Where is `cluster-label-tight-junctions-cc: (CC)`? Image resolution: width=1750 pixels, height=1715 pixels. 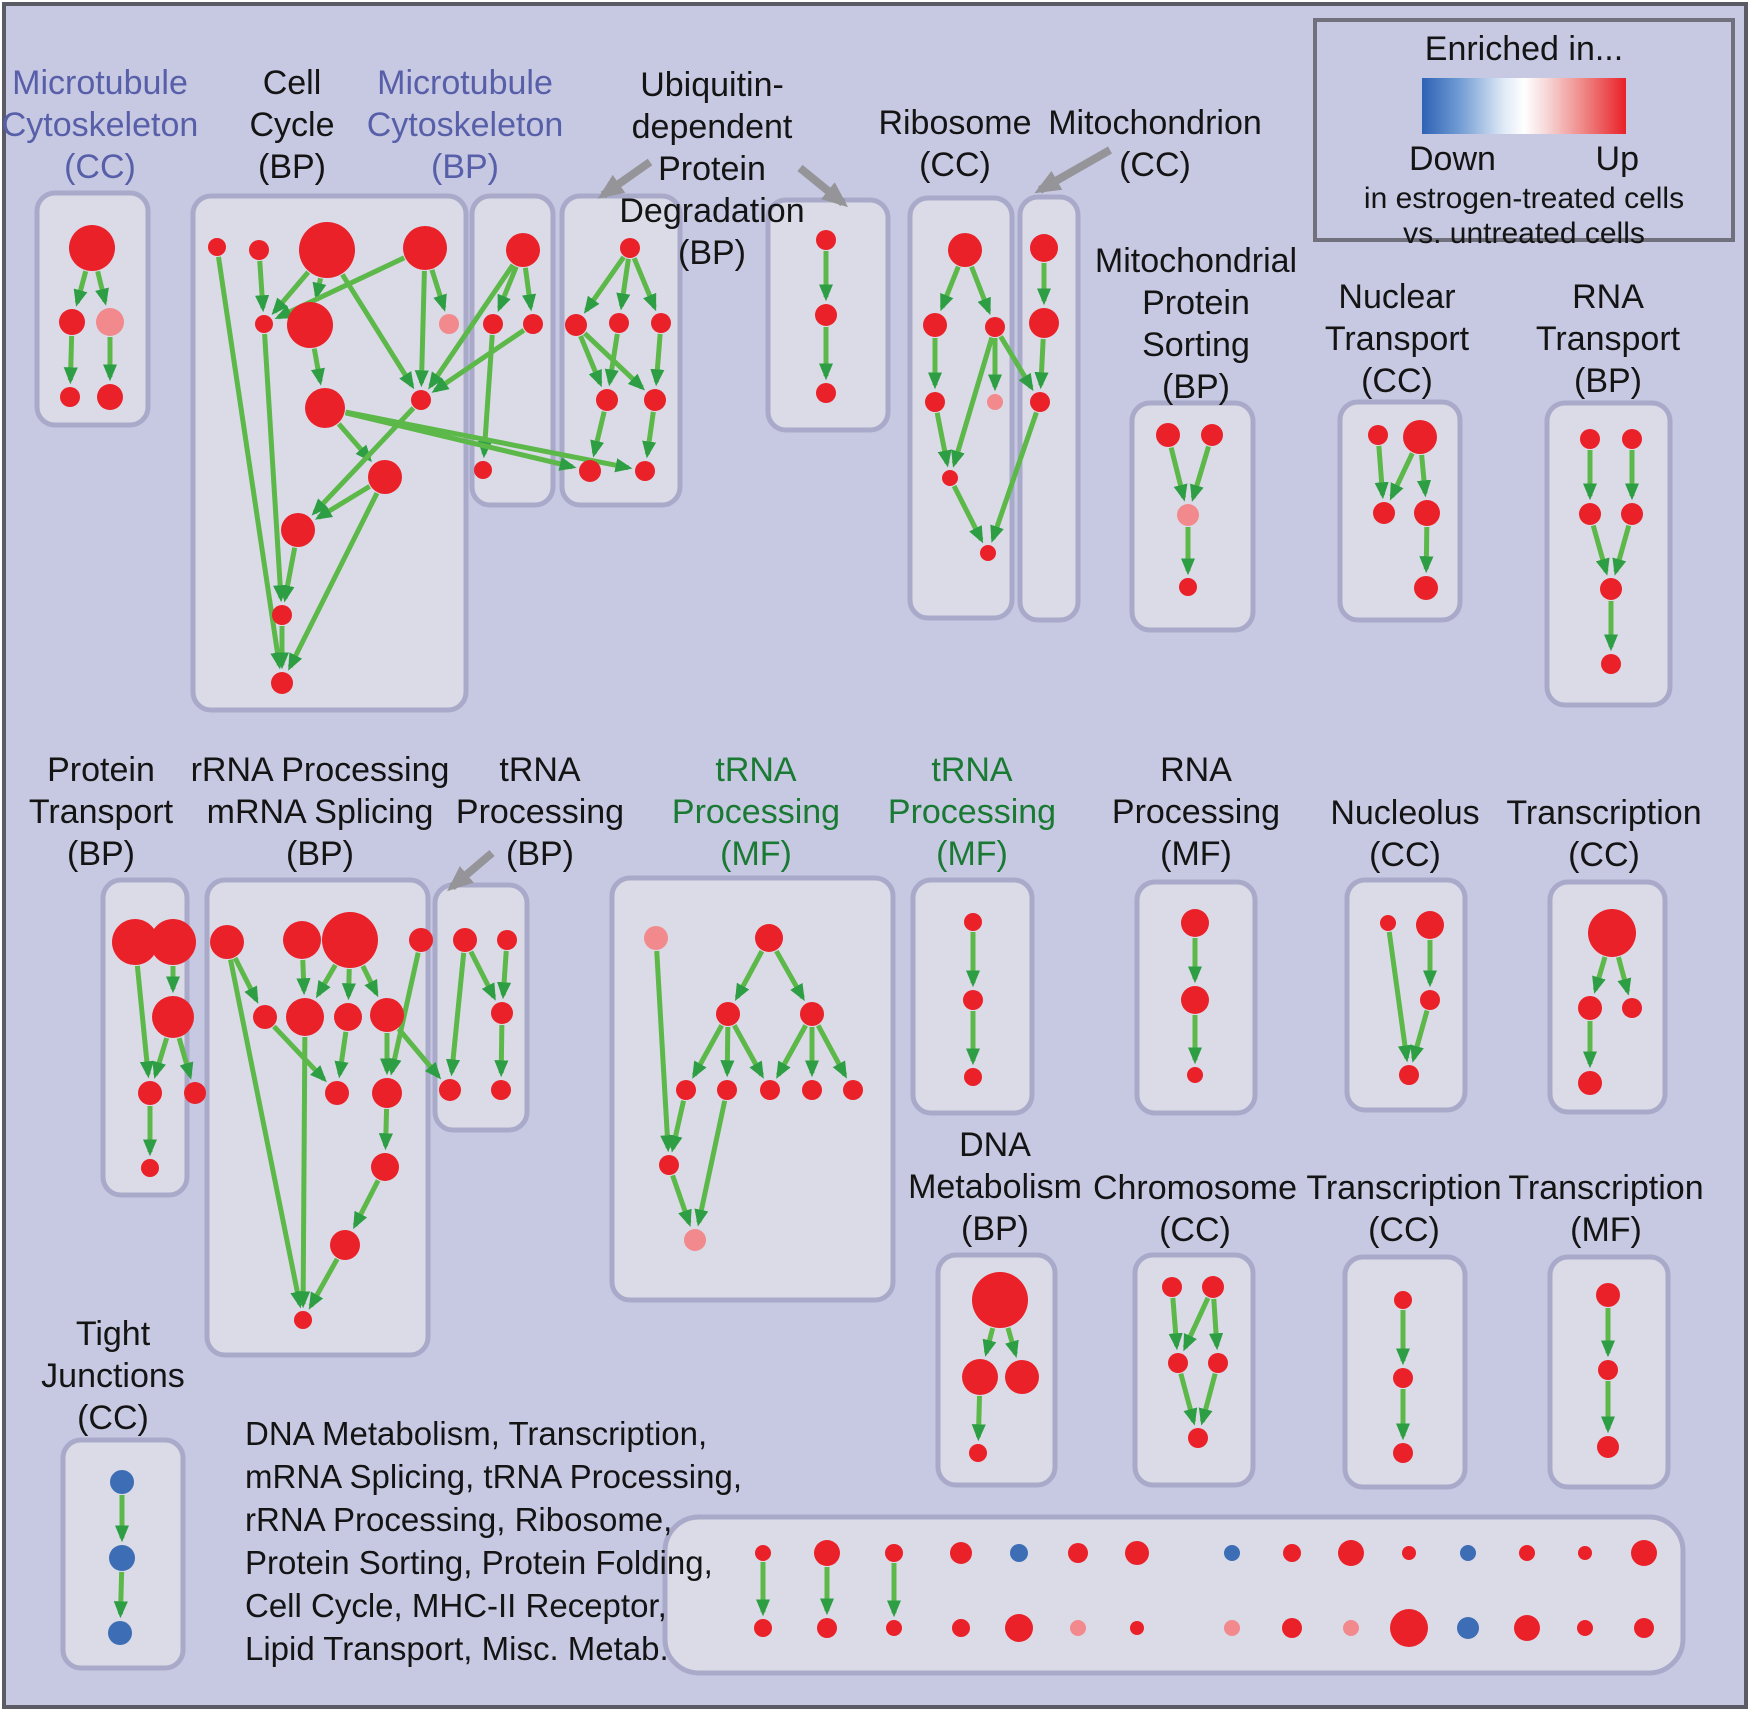 cluster-label-tight-junctions-cc: (CC) is located at coordinates (113, 1418).